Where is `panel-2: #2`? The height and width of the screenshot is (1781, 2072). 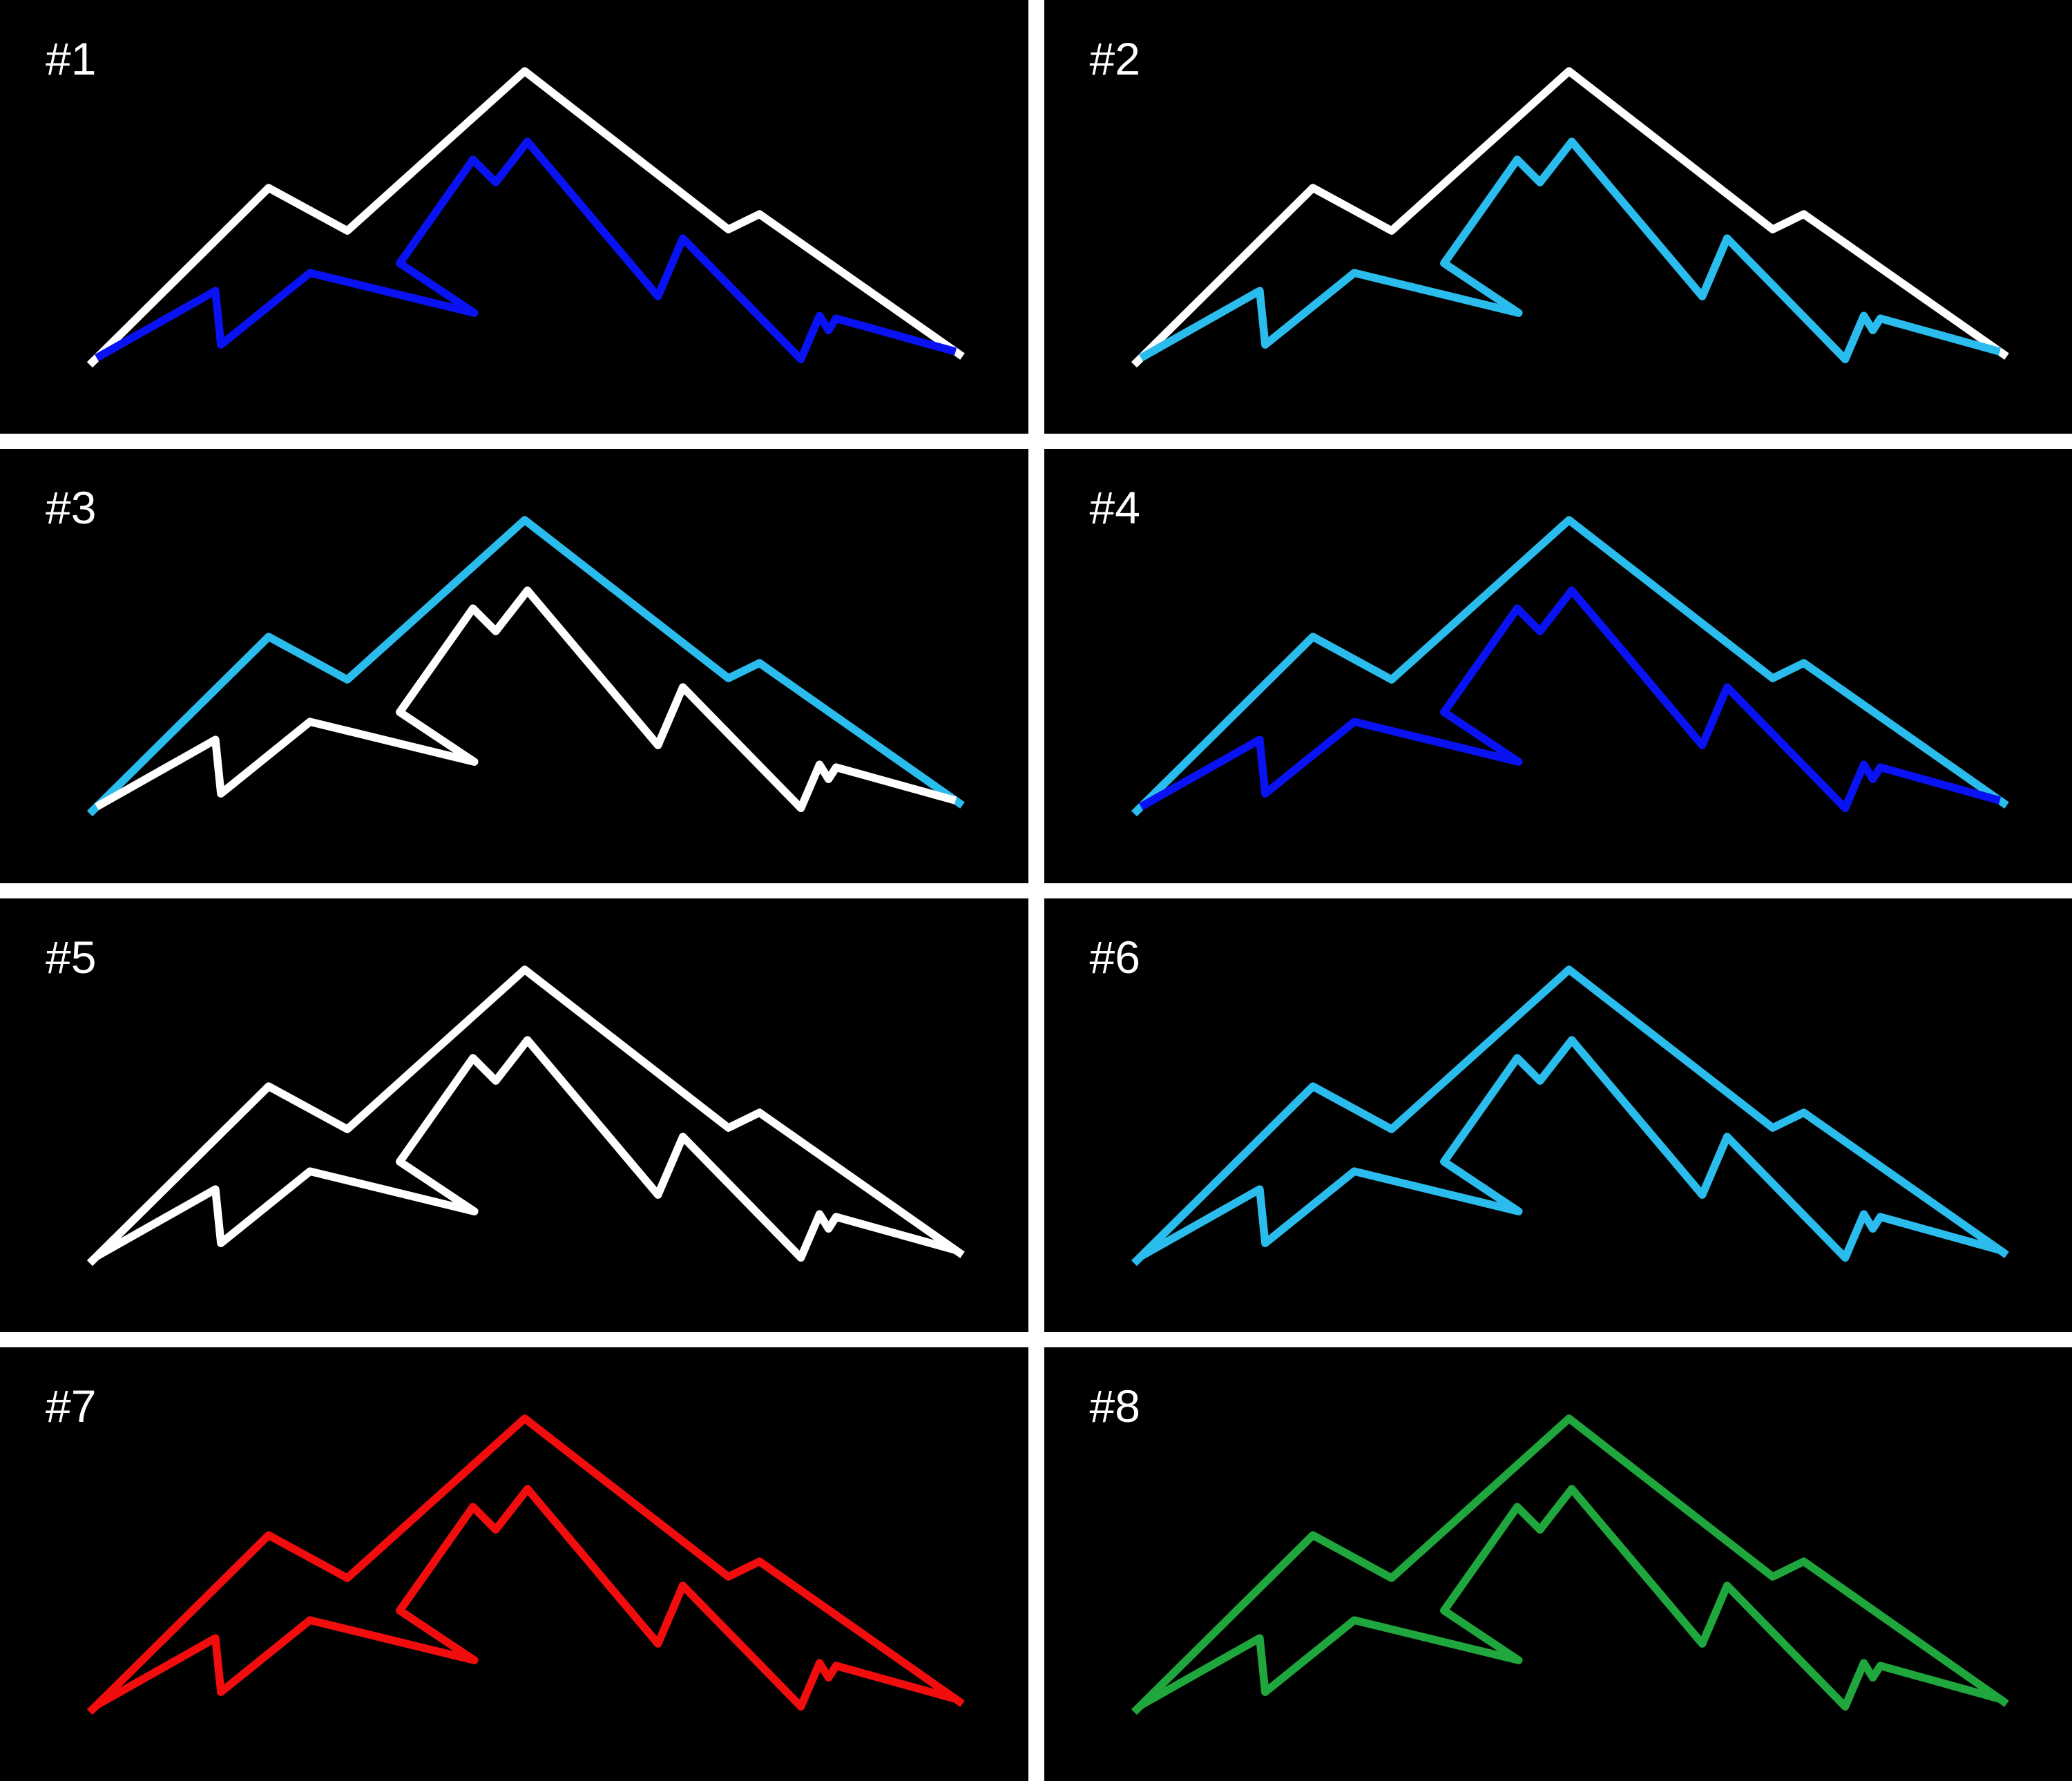
panel-2: #2 is located at coordinates (1558, 217).